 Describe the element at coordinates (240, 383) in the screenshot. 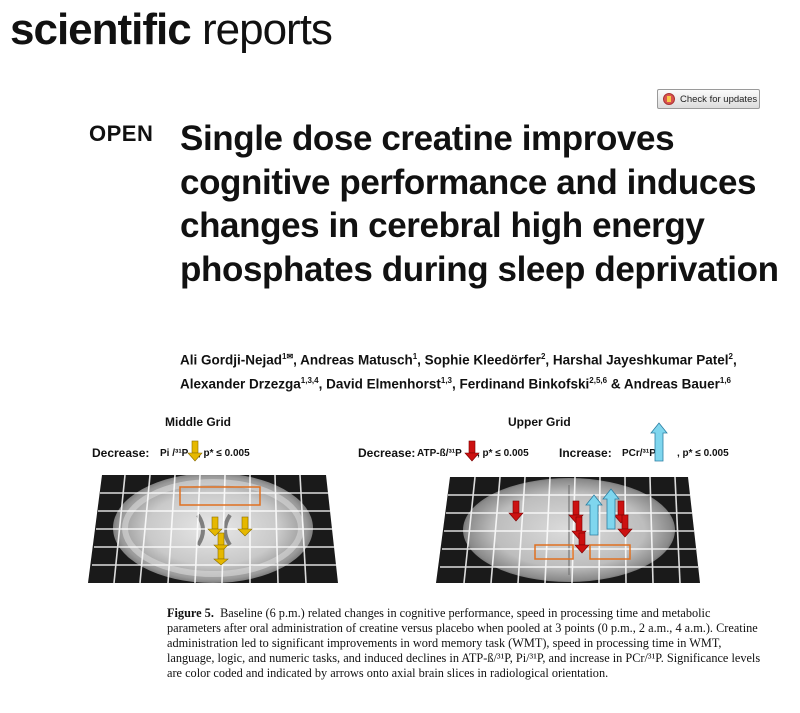

I see `author-name: Alexander Drzezga` at that location.